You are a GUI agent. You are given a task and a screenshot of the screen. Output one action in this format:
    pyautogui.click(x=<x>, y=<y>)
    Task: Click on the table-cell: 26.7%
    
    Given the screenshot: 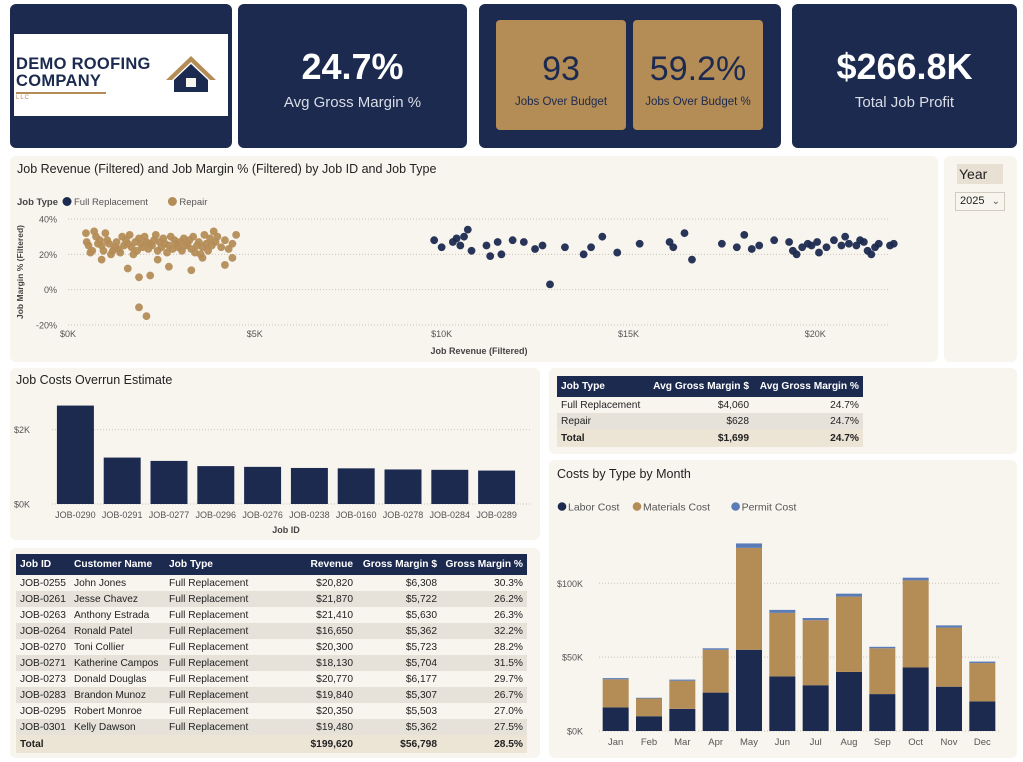 What is the action you would take?
    pyautogui.click(x=484, y=695)
    